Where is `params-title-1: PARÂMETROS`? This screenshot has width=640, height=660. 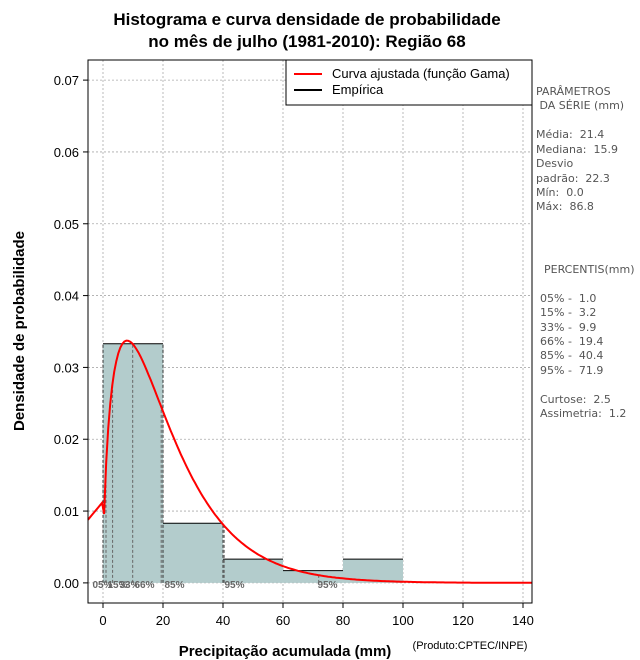
params-title-1: PARÂMETROS is located at coordinates (573, 91).